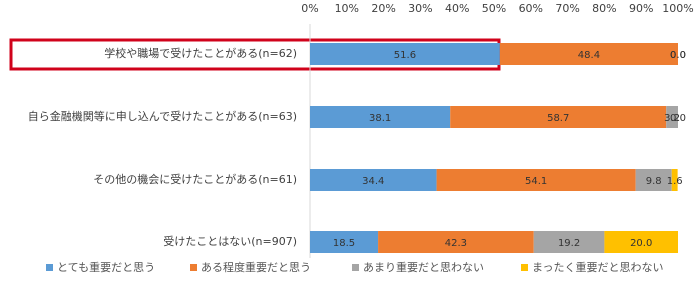 The width and height of the screenshot is (700, 302). I want to click on legend-label: あまり重要だと思わない, so click(423, 267).